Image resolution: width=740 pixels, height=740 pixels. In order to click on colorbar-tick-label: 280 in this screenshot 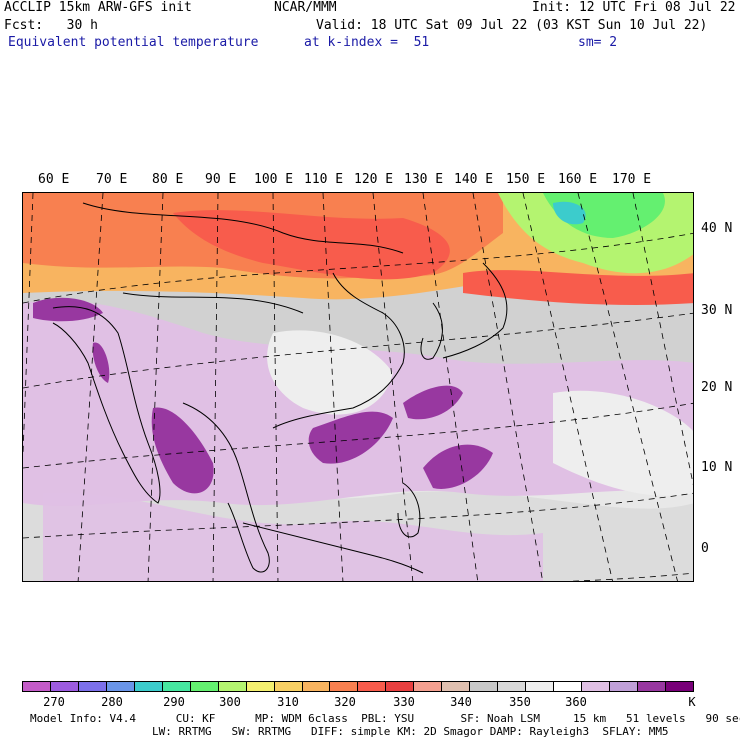, I will do `click(112, 702)`.